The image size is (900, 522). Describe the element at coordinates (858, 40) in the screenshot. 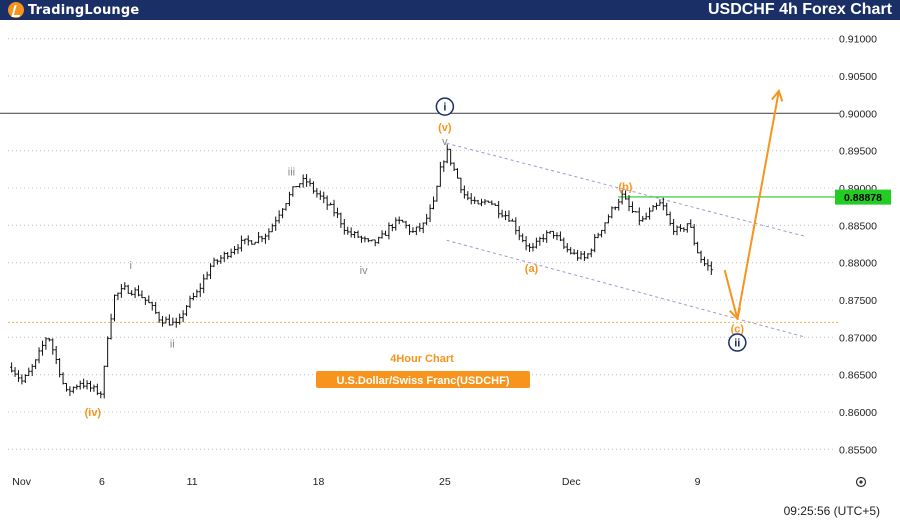

I see `y-tick-label: 0.91000` at that location.